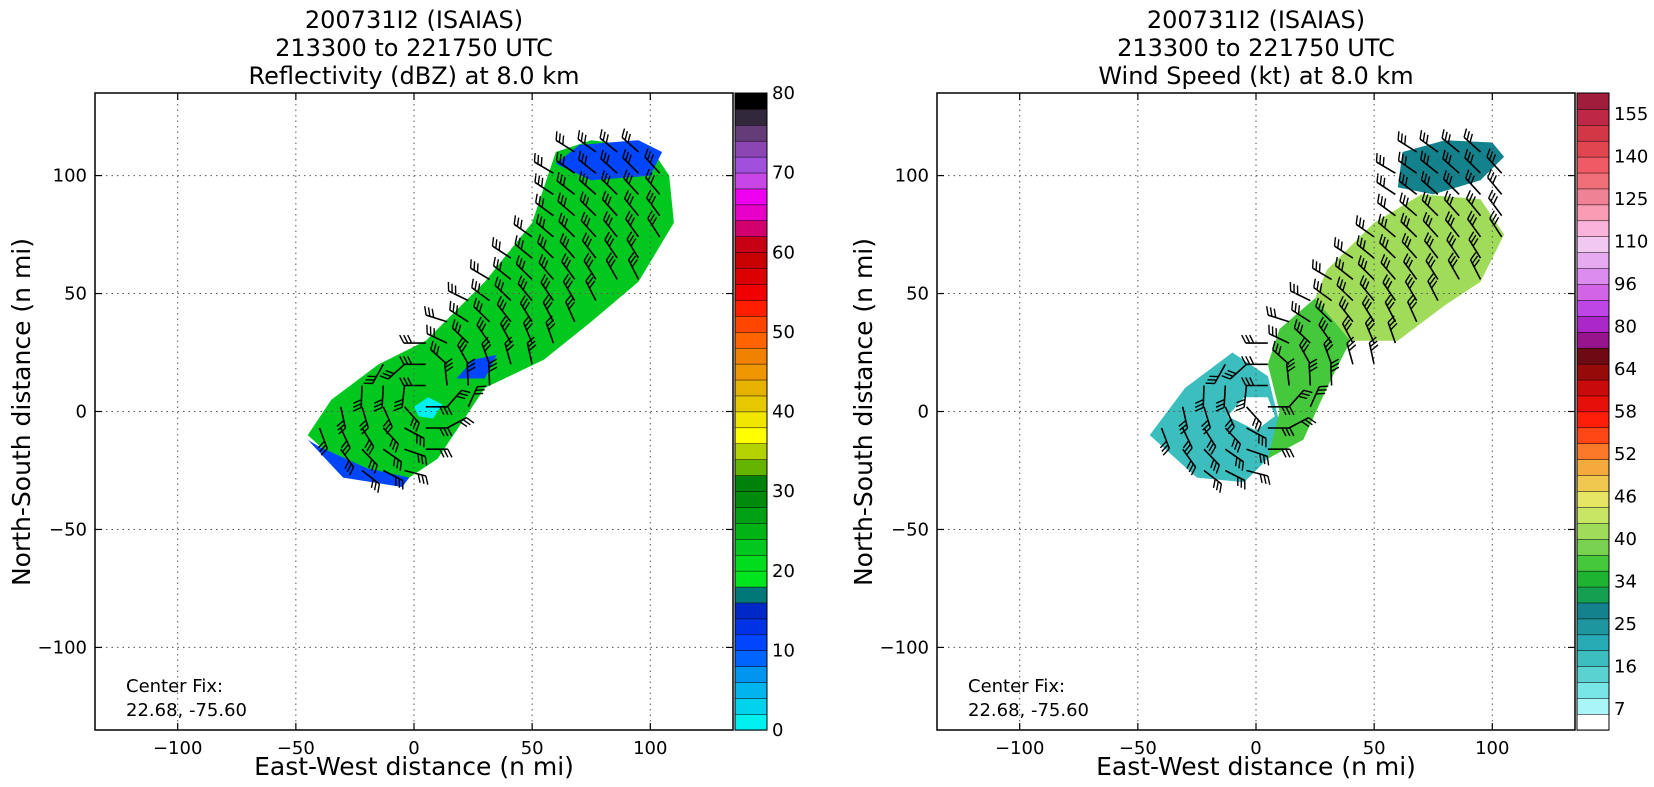 This screenshot has width=1654, height=787. I want to click on colorbar-tick-labels: 0 10 20 30 40 50 60 70 80, so click(783, 412).